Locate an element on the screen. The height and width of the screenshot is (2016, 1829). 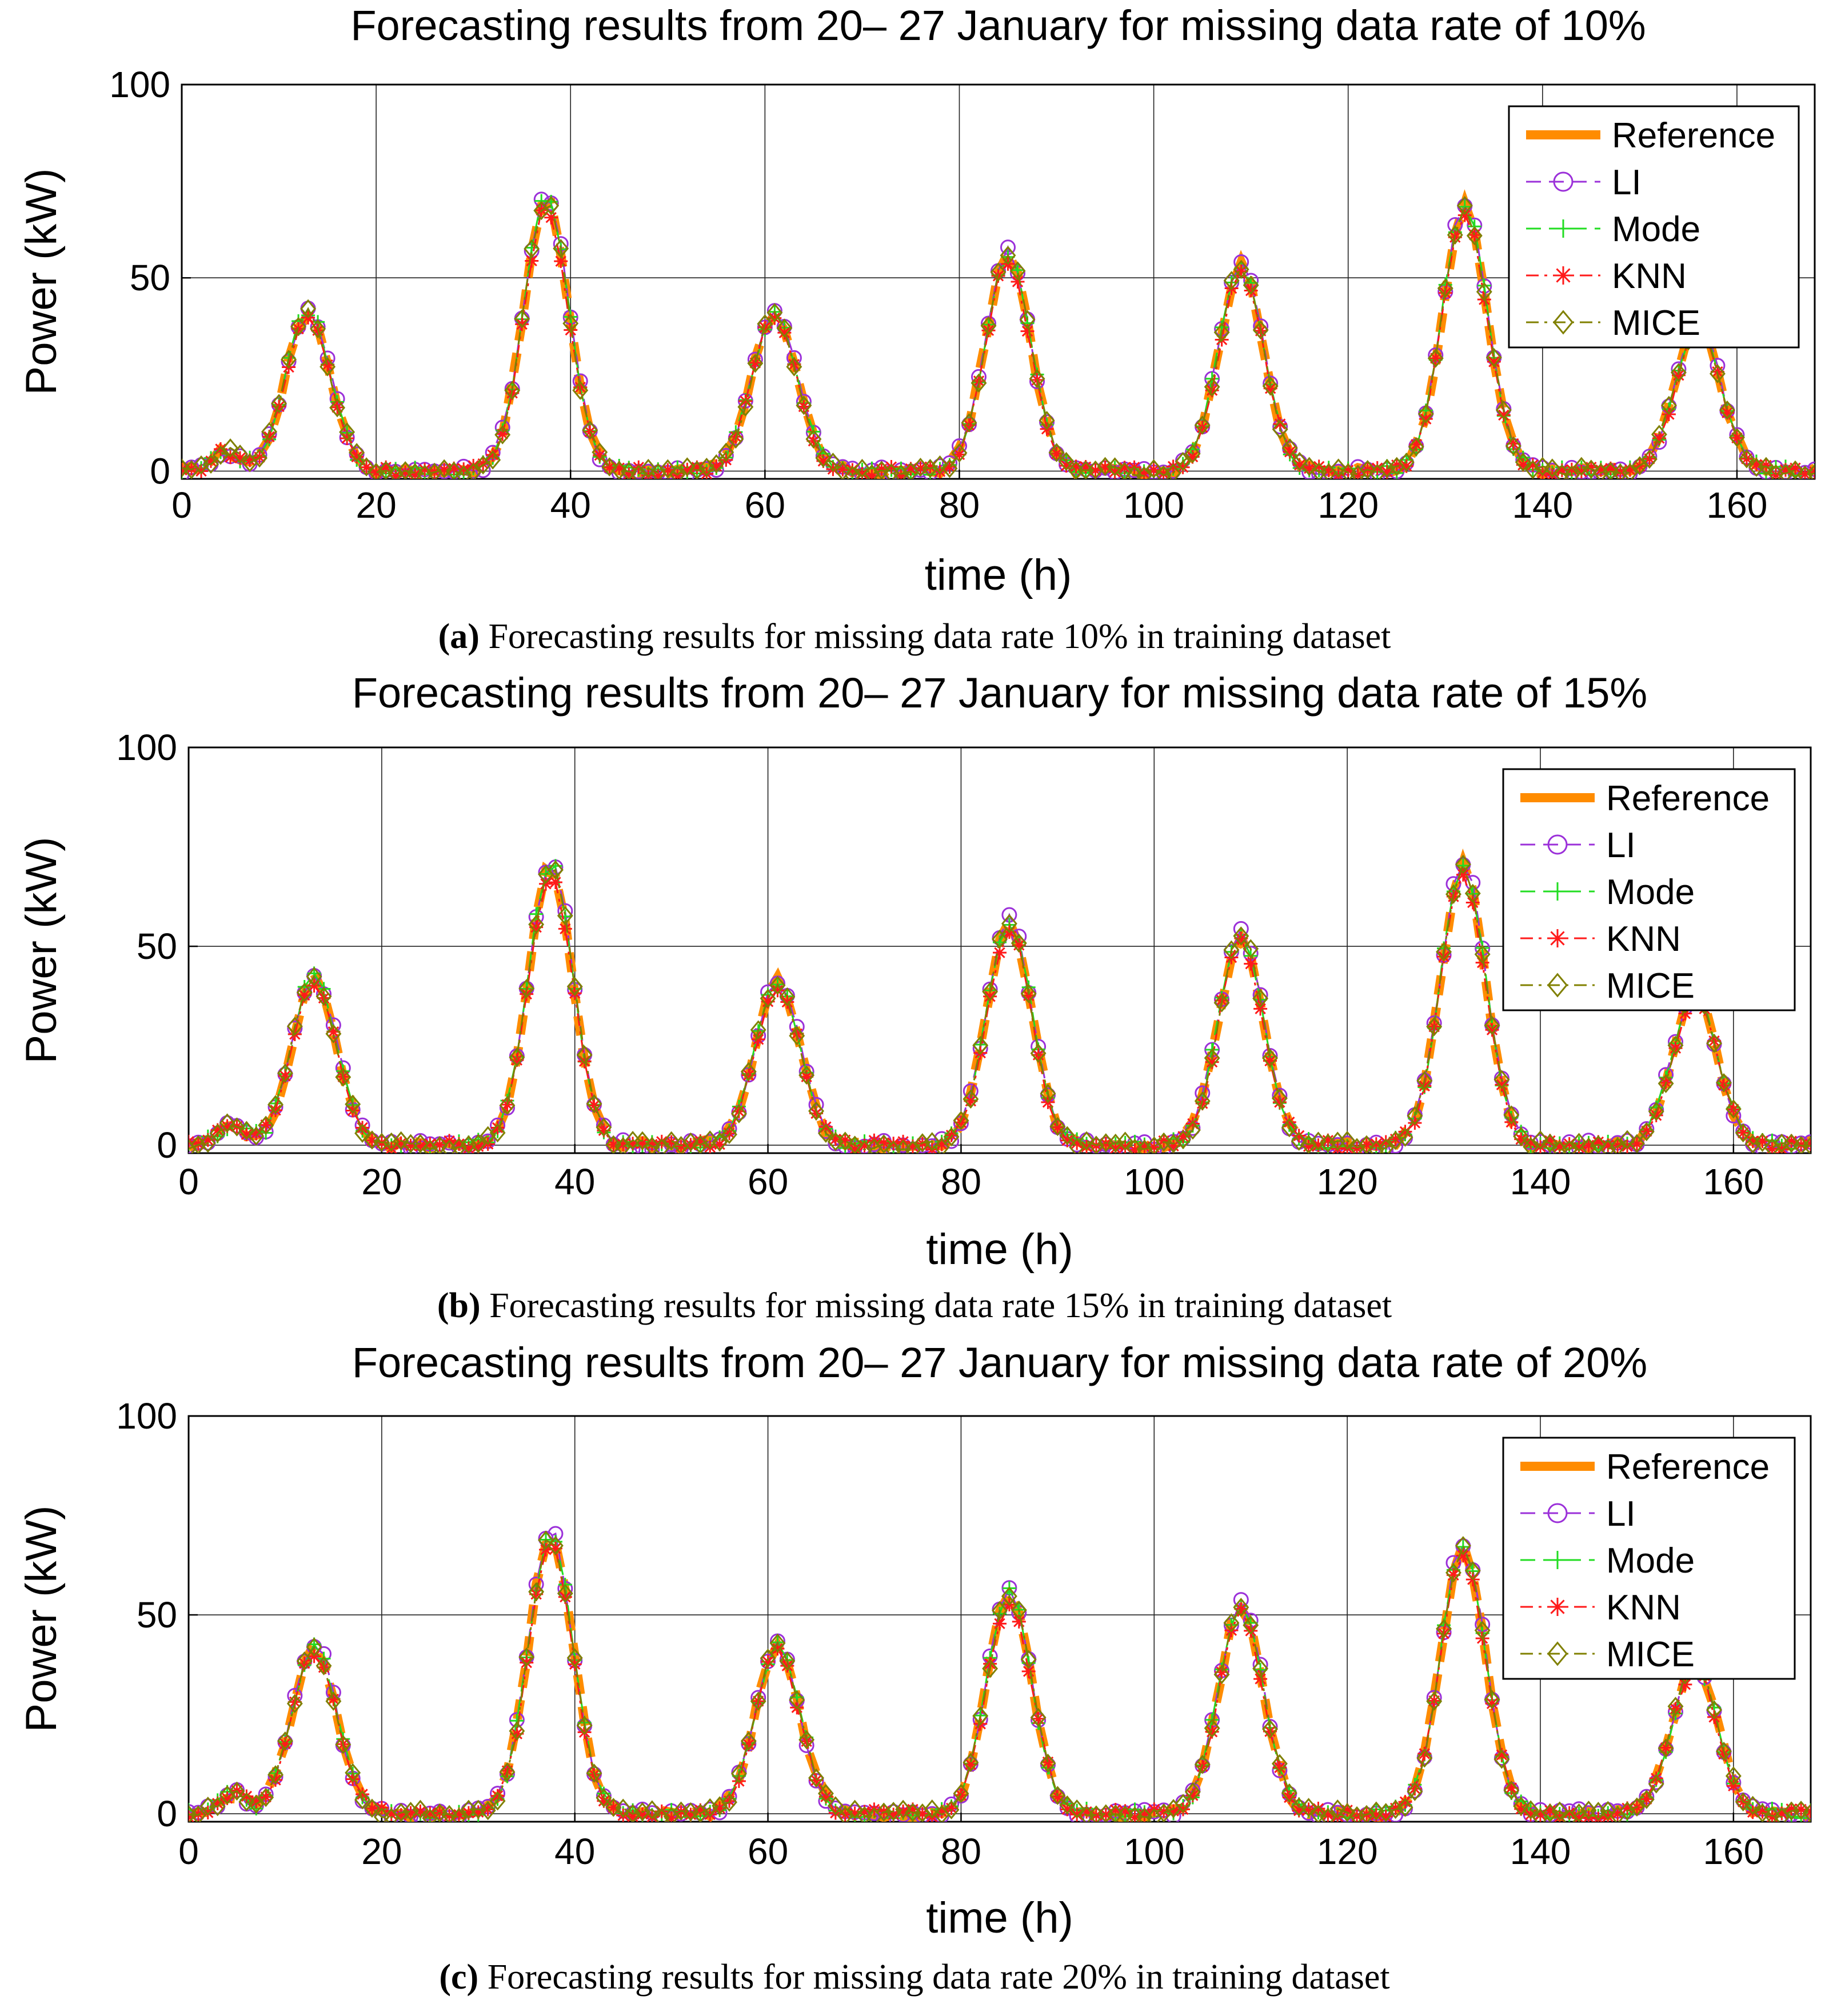
x-tick-label: 60 is located at coordinates (768, 1181).